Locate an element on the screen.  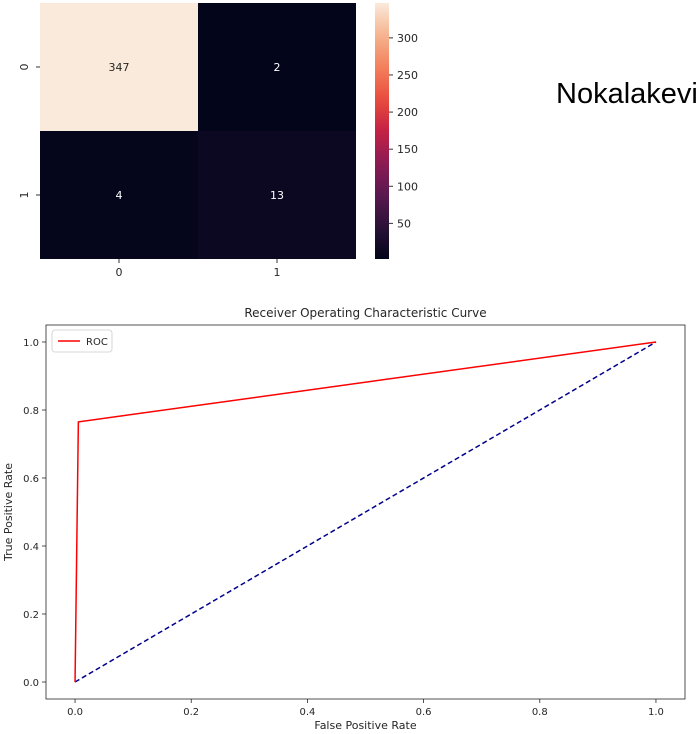
y-tick-label: 0 is located at coordinates (24, 67).